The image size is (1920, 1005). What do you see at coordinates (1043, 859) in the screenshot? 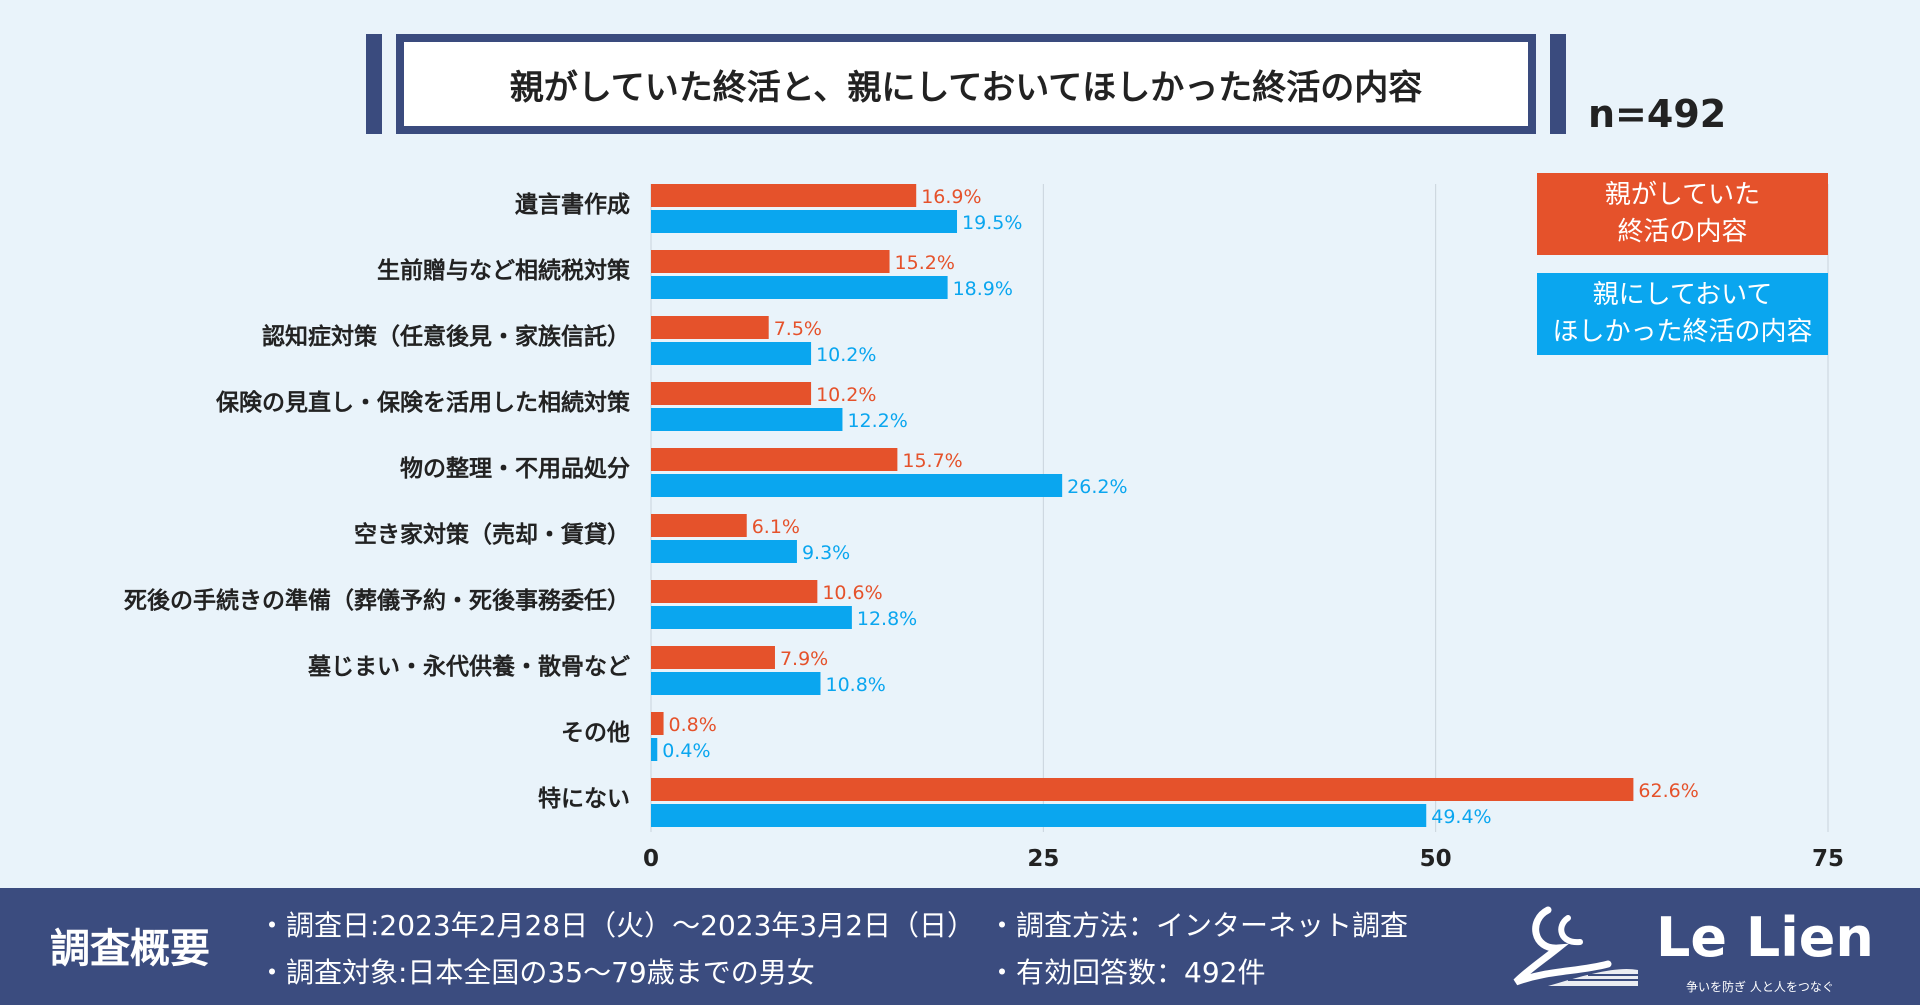
I see `x-tick-label: 25` at bounding box center [1043, 859].